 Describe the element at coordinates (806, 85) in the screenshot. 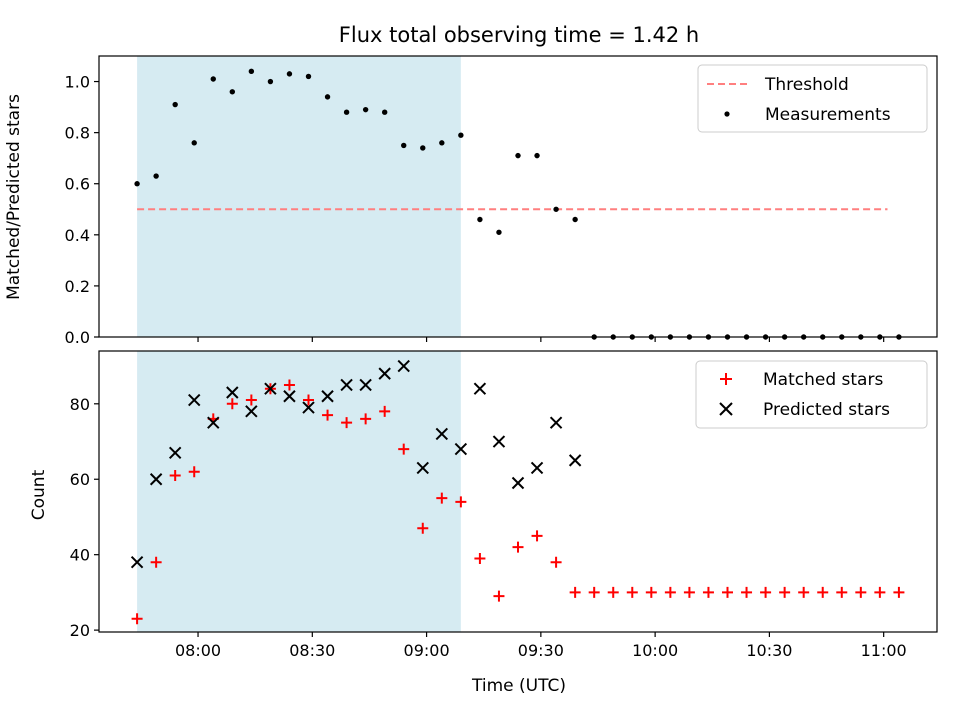

I see `legend-threshold-label: Threshold` at that location.